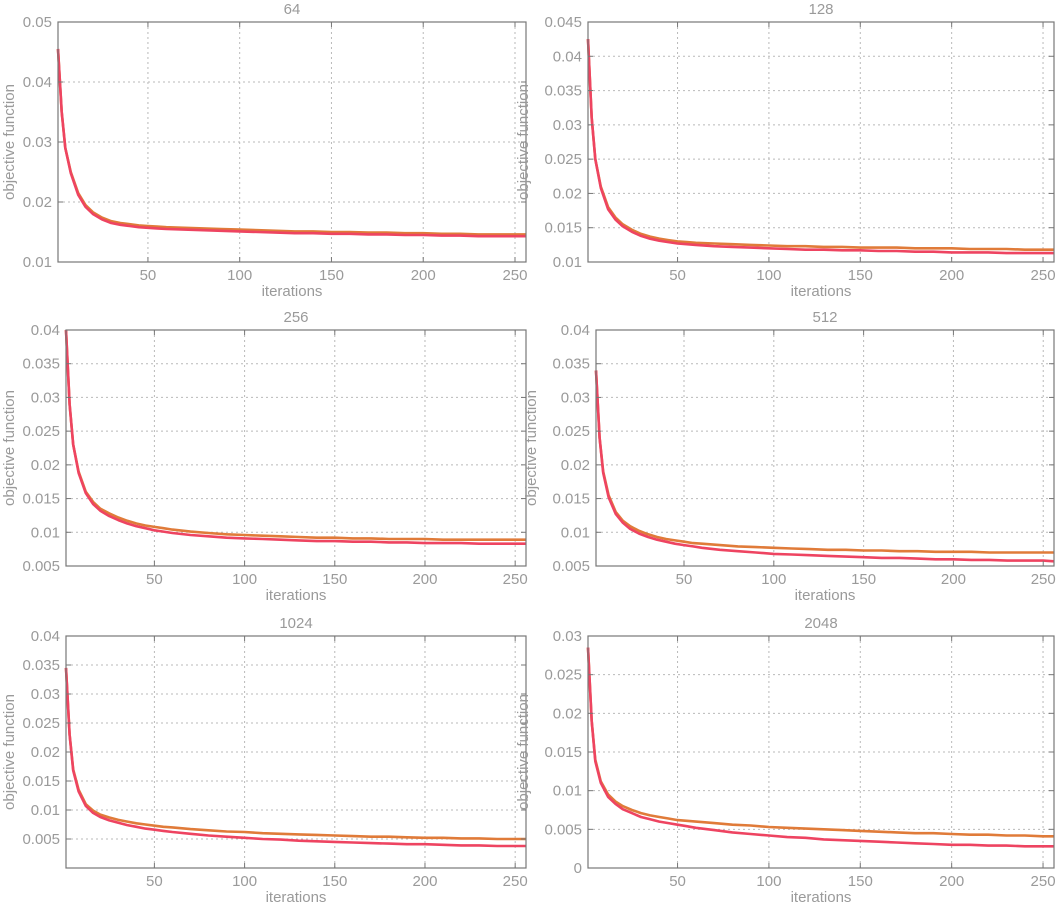 The width and height of the screenshot is (1058, 917). I want to click on y-tick-label: 0.05, so click(37, 22).